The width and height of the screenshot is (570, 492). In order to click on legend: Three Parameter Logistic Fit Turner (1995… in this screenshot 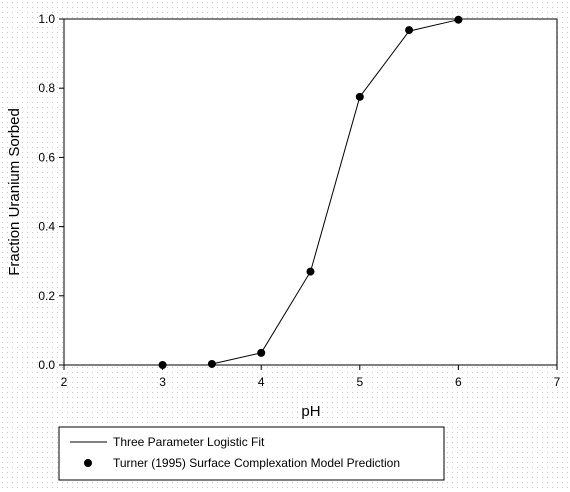, I will do `click(251, 453)`.